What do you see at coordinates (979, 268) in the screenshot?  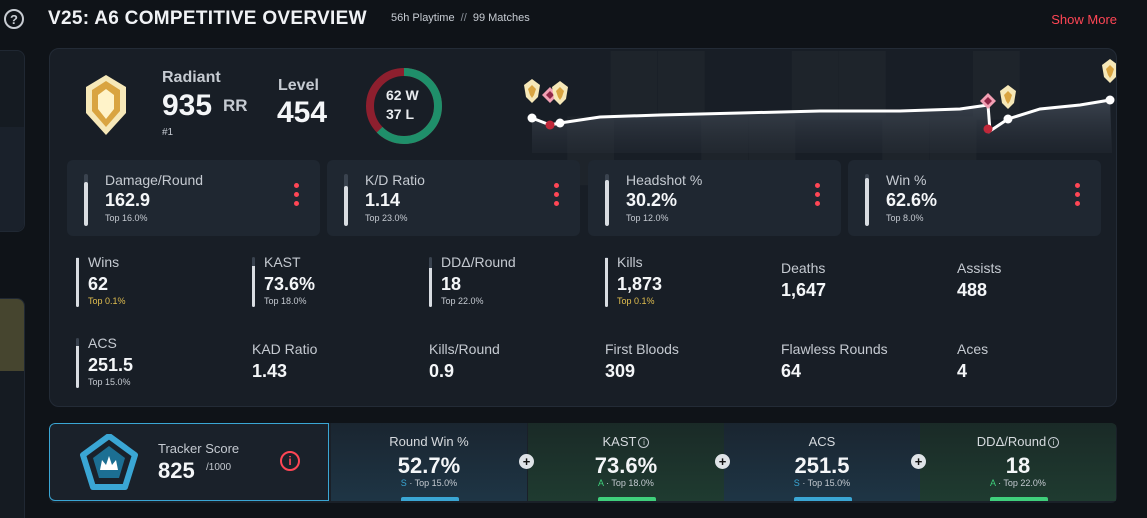 I see `stat-label: Assists` at bounding box center [979, 268].